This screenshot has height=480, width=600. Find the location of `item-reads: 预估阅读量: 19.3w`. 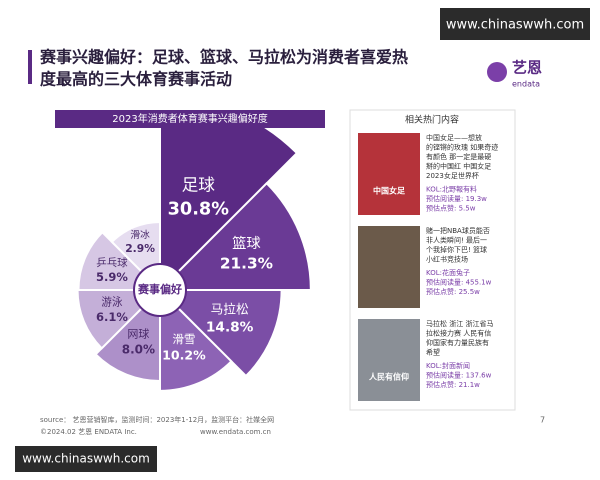

item-reads: 预估阅读量: 19.3w is located at coordinates (456, 198).